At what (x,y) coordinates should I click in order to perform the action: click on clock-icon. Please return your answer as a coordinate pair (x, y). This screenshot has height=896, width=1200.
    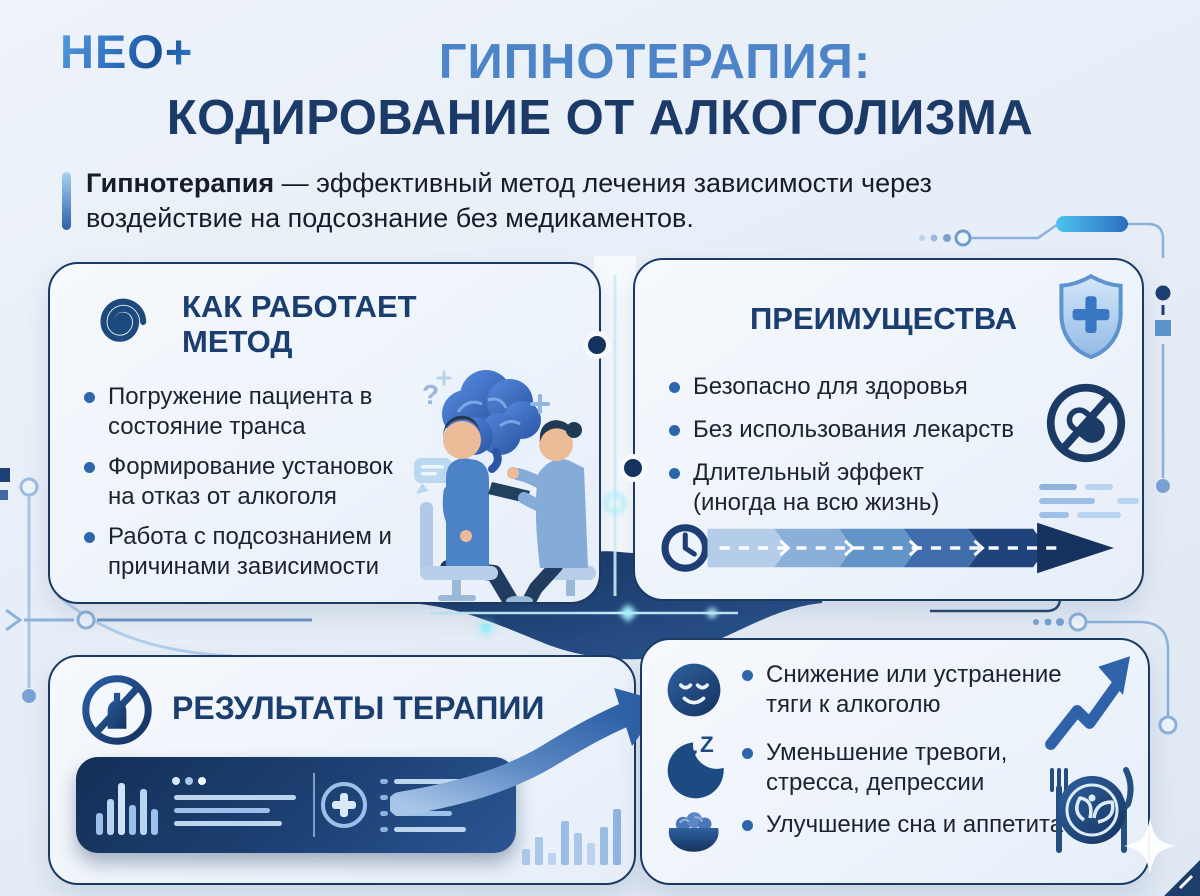
    Looking at the image, I should click on (685, 548).